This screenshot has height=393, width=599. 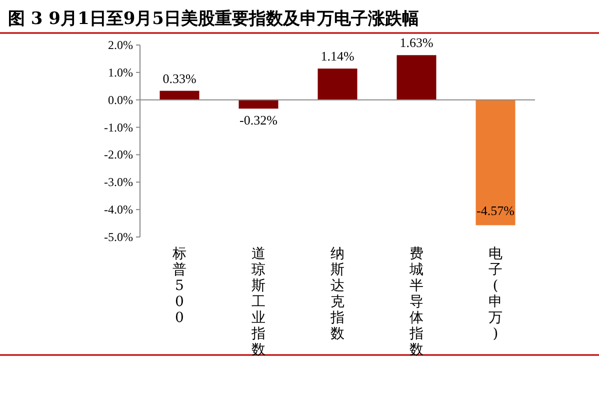 What do you see at coordinates (337, 56) in the screenshot?
I see `data-label: 1.14%` at bounding box center [337, 56].